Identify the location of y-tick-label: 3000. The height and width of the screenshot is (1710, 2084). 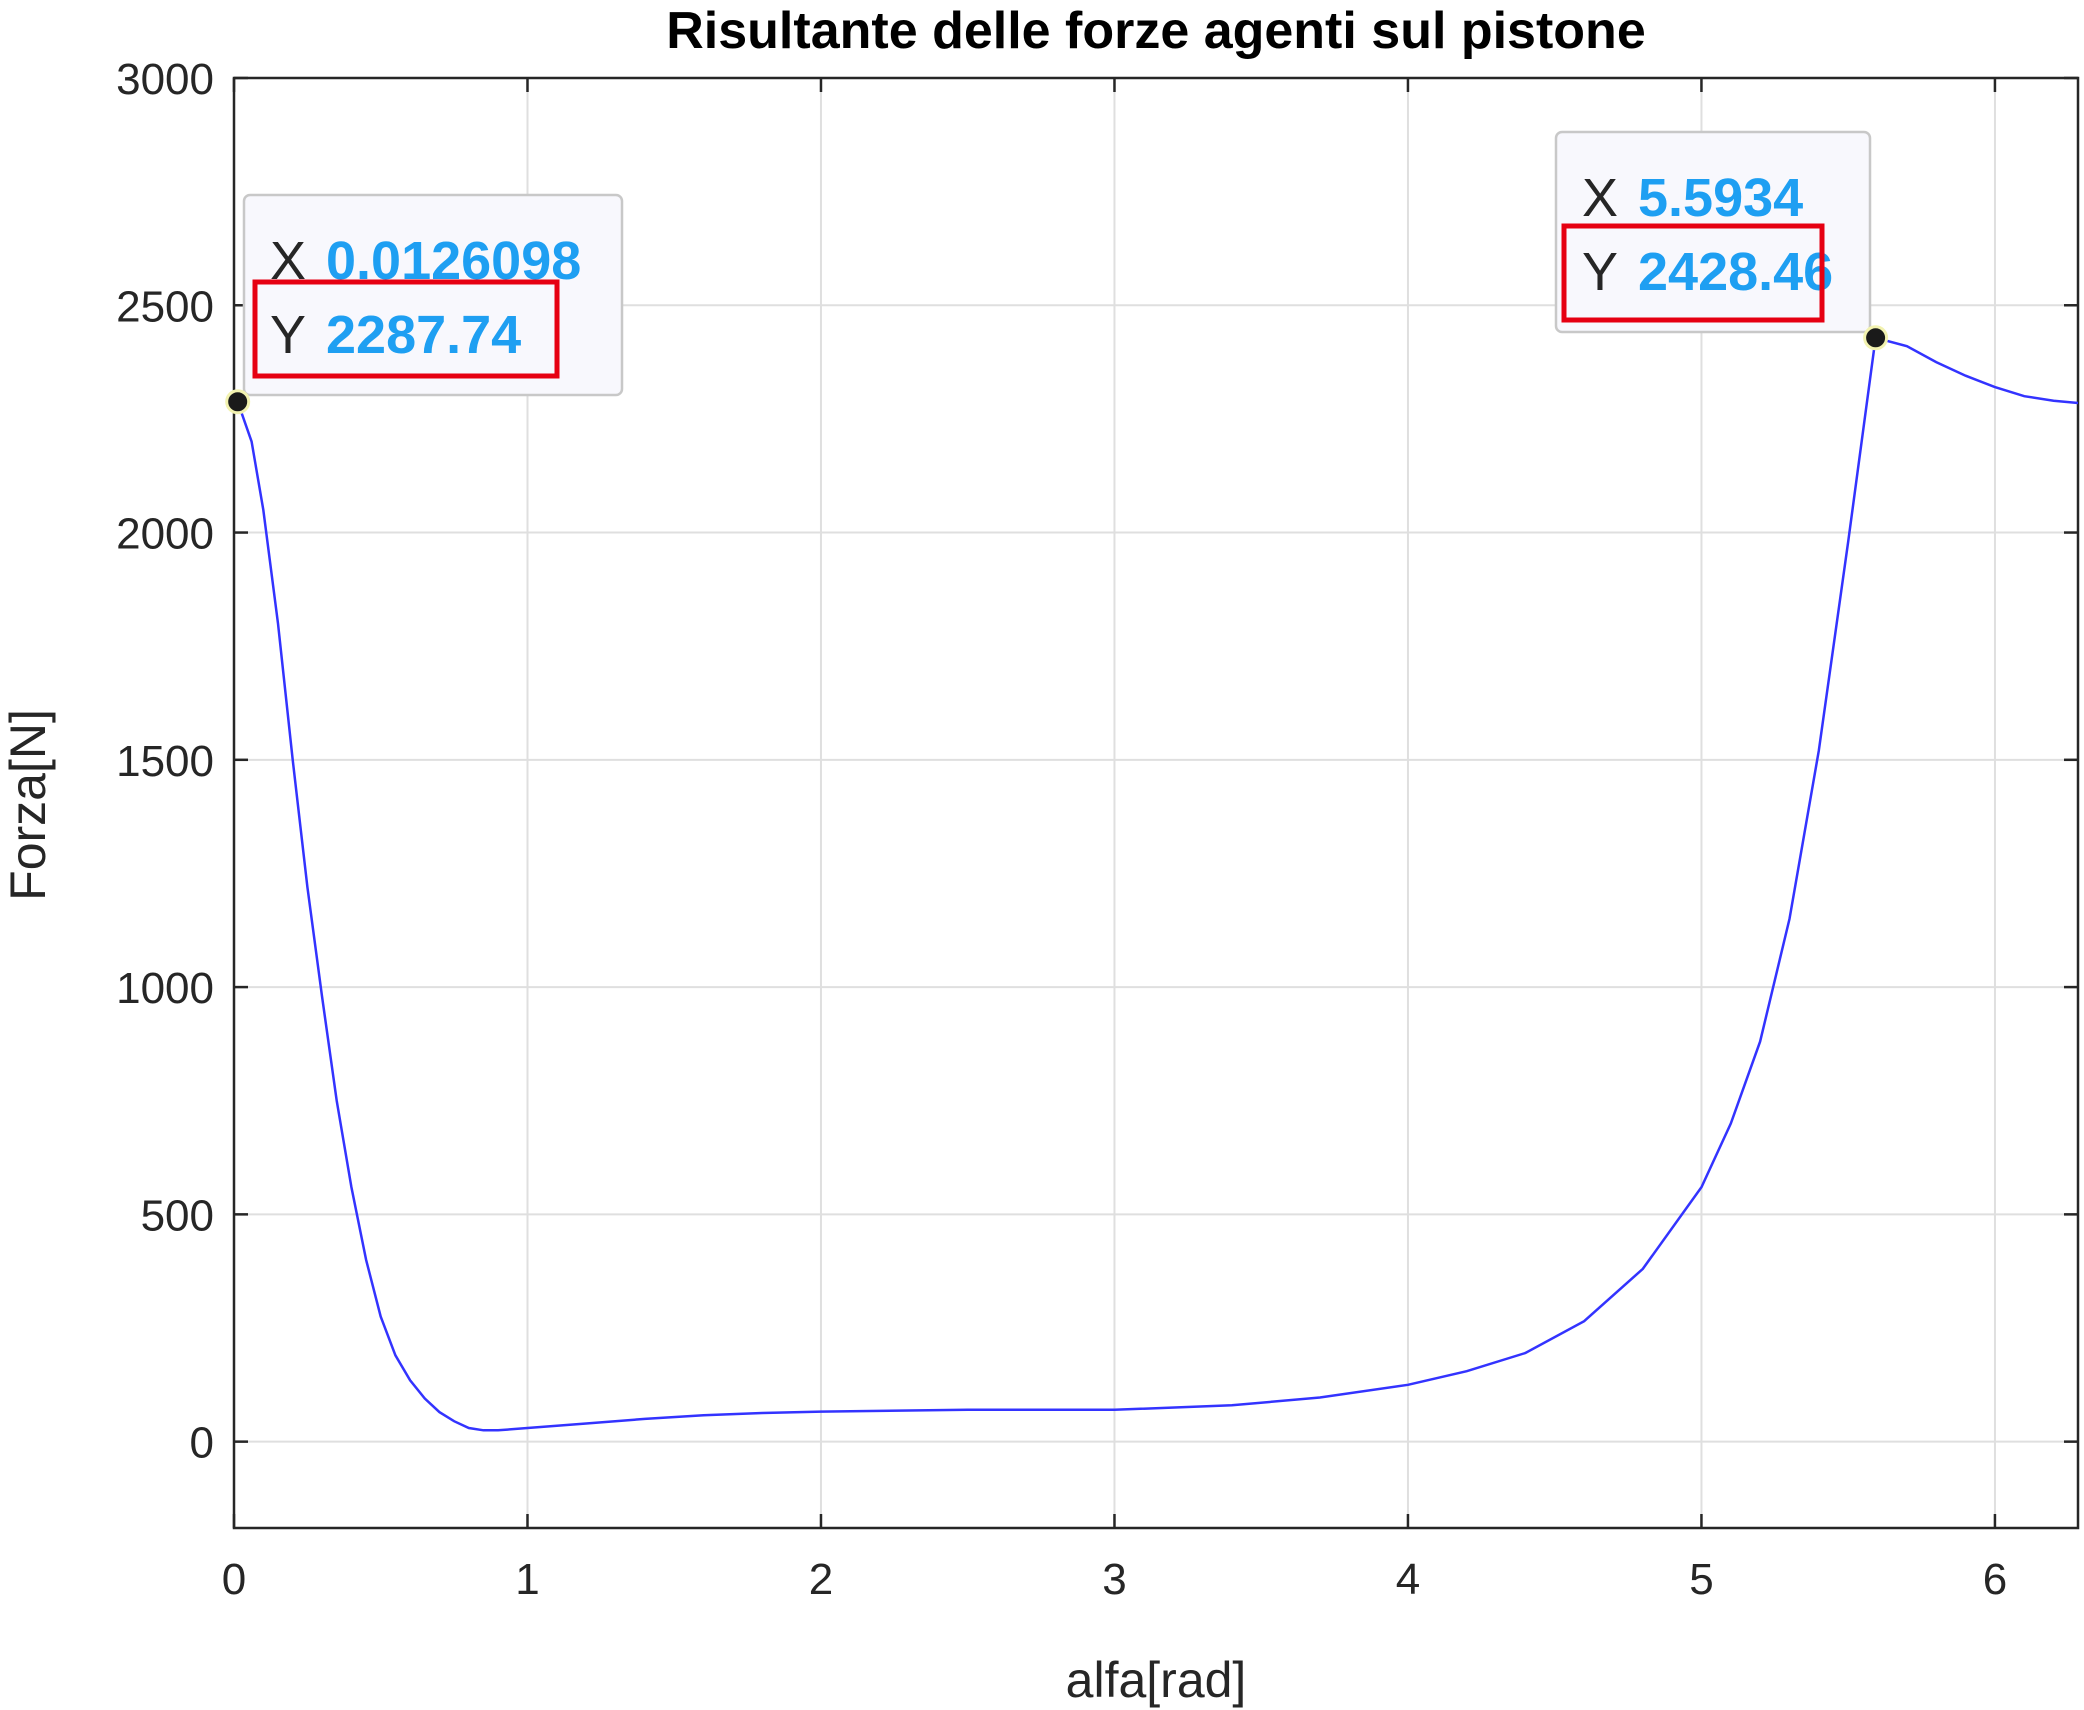
(165, 79).